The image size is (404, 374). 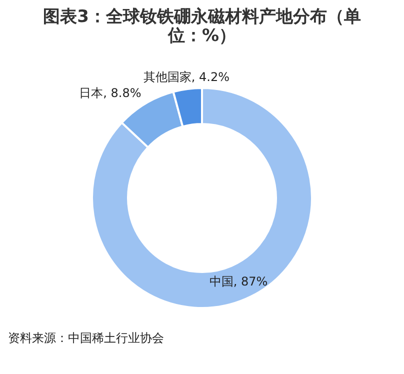 What do you see at coordinates (238, 281) in the screenshot?
I see `slice-label: 中国, 87%` at bounding box center [238, 281].